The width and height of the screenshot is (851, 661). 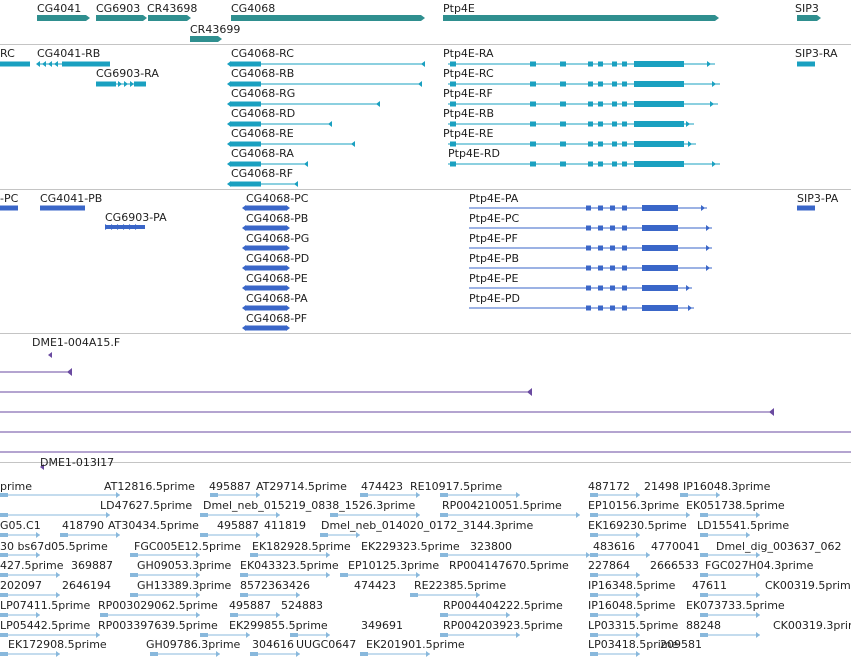 I want to click on gene-label: CR43699, so click(x=215, y=29).